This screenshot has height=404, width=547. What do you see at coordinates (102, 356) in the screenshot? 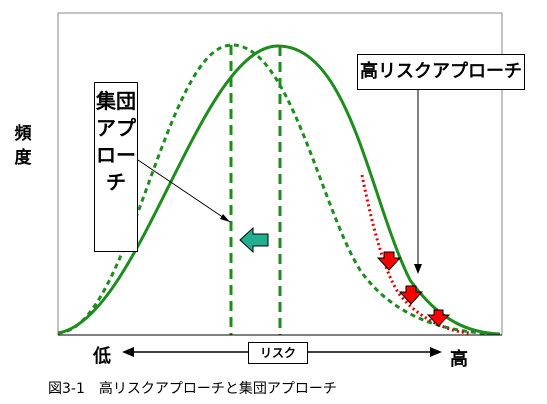
I see `x-low-label: 低` at bounding box center [102, 356].